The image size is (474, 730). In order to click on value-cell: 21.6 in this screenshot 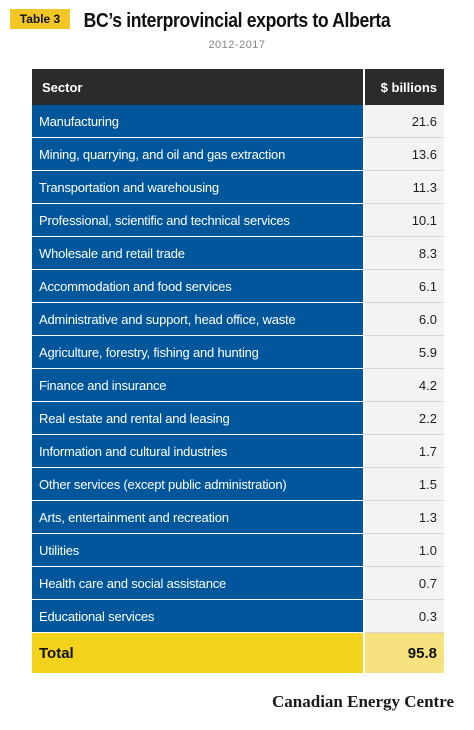, I will do `click(403, 121)`.